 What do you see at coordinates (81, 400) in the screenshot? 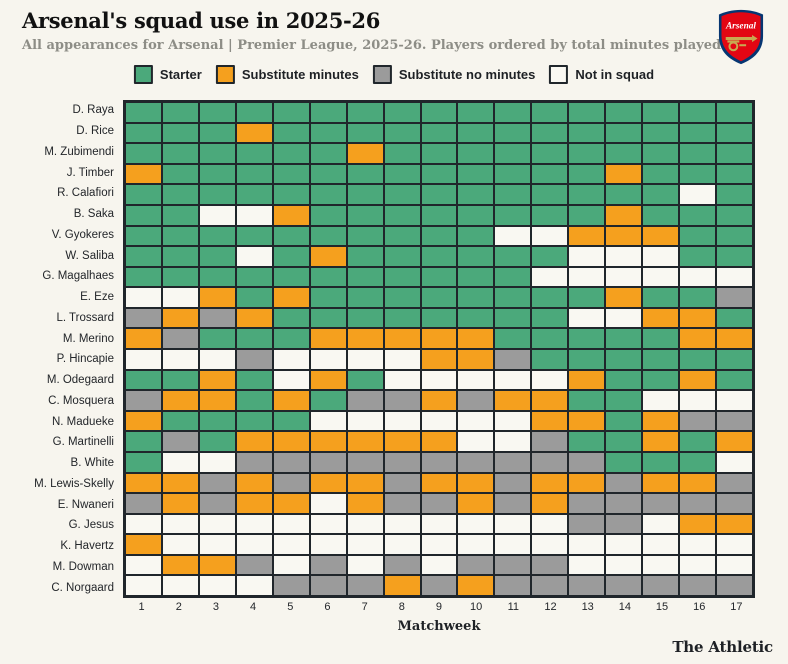
I see `player-label: C. Mosquera` at bounding box center [81, 400].